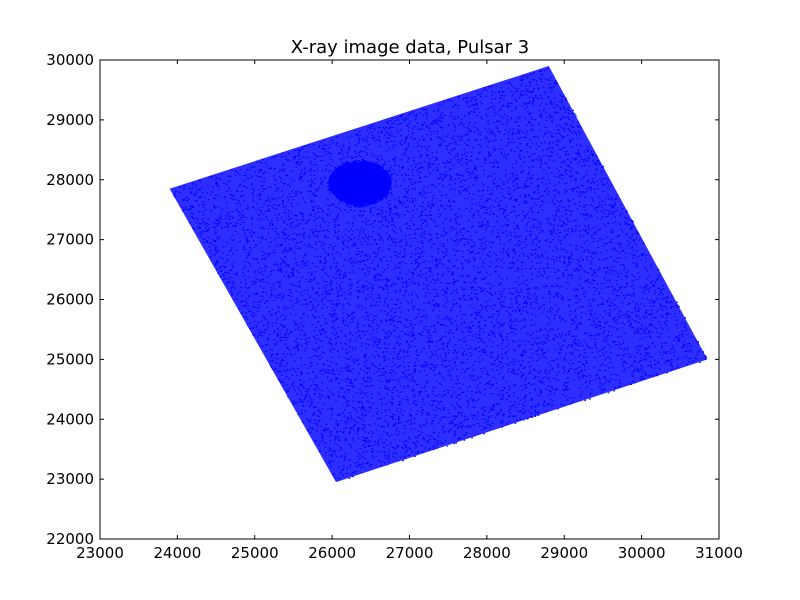 This screenshot has height=600, width=800. Describe the element at coordinates (719, 553) in the screenshot. I see `x-tick-label: 31000` at that location.